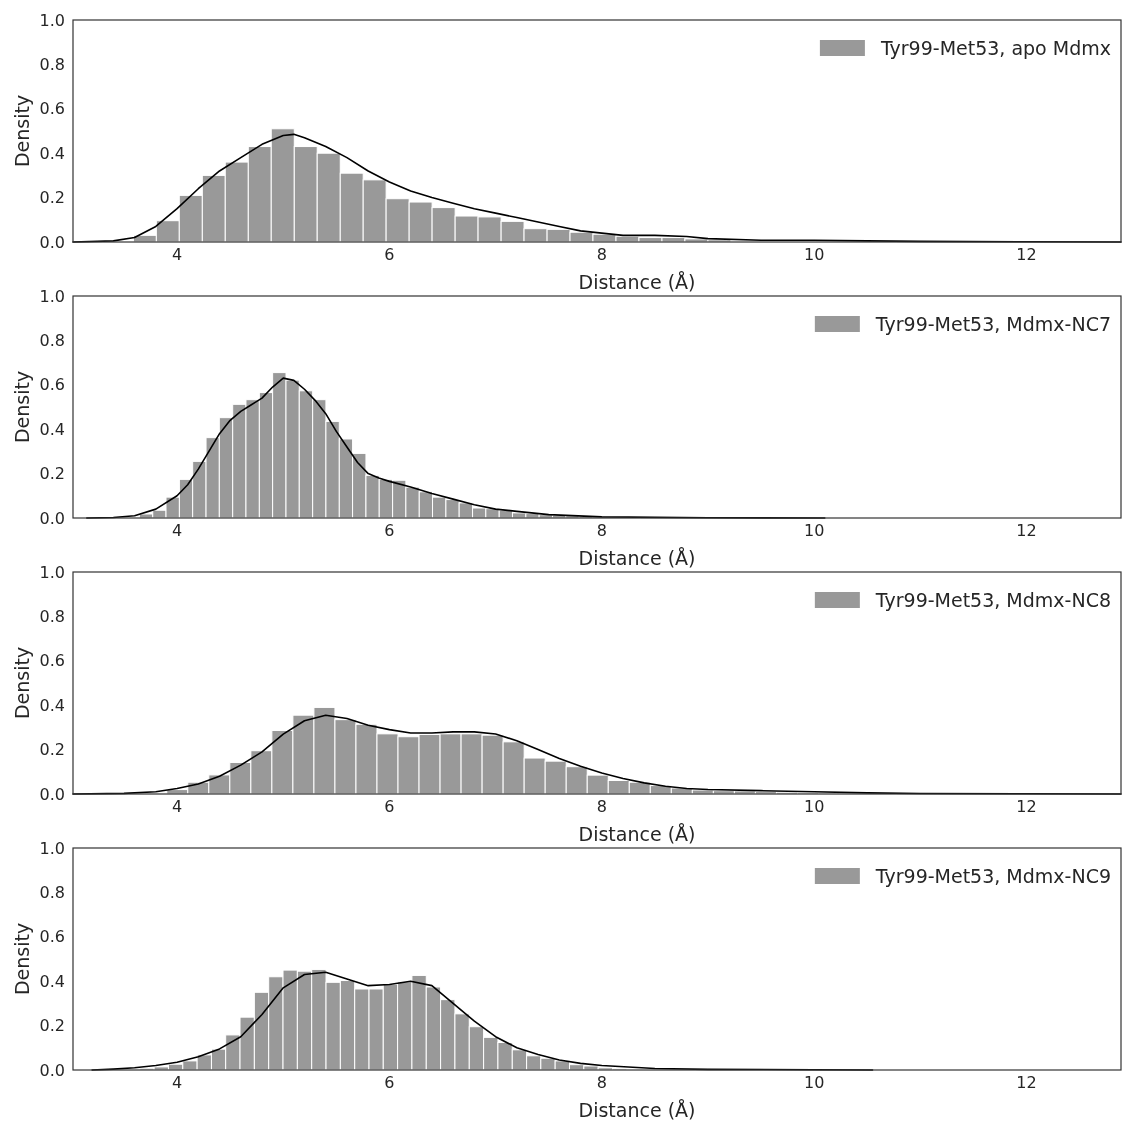 The image size is (1122, 1124). Describe the element at coordinates (992, 875) in the screenshot. I see `legend-label: Tyr99-Met53, Mdmx-NC9` at that location.